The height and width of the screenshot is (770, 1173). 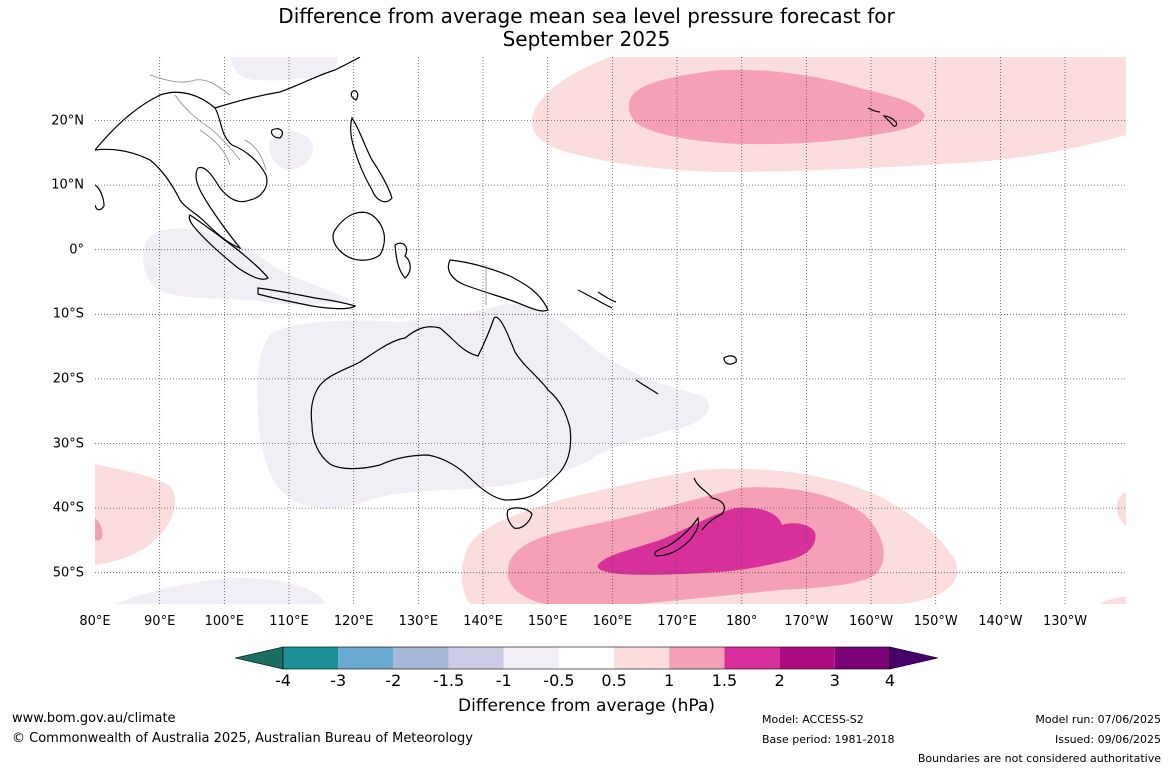 What do you see at coordinates (677, 621) in the screenshot?
I see `x-tick-label: 170°E` at bounding box center [677, 621].